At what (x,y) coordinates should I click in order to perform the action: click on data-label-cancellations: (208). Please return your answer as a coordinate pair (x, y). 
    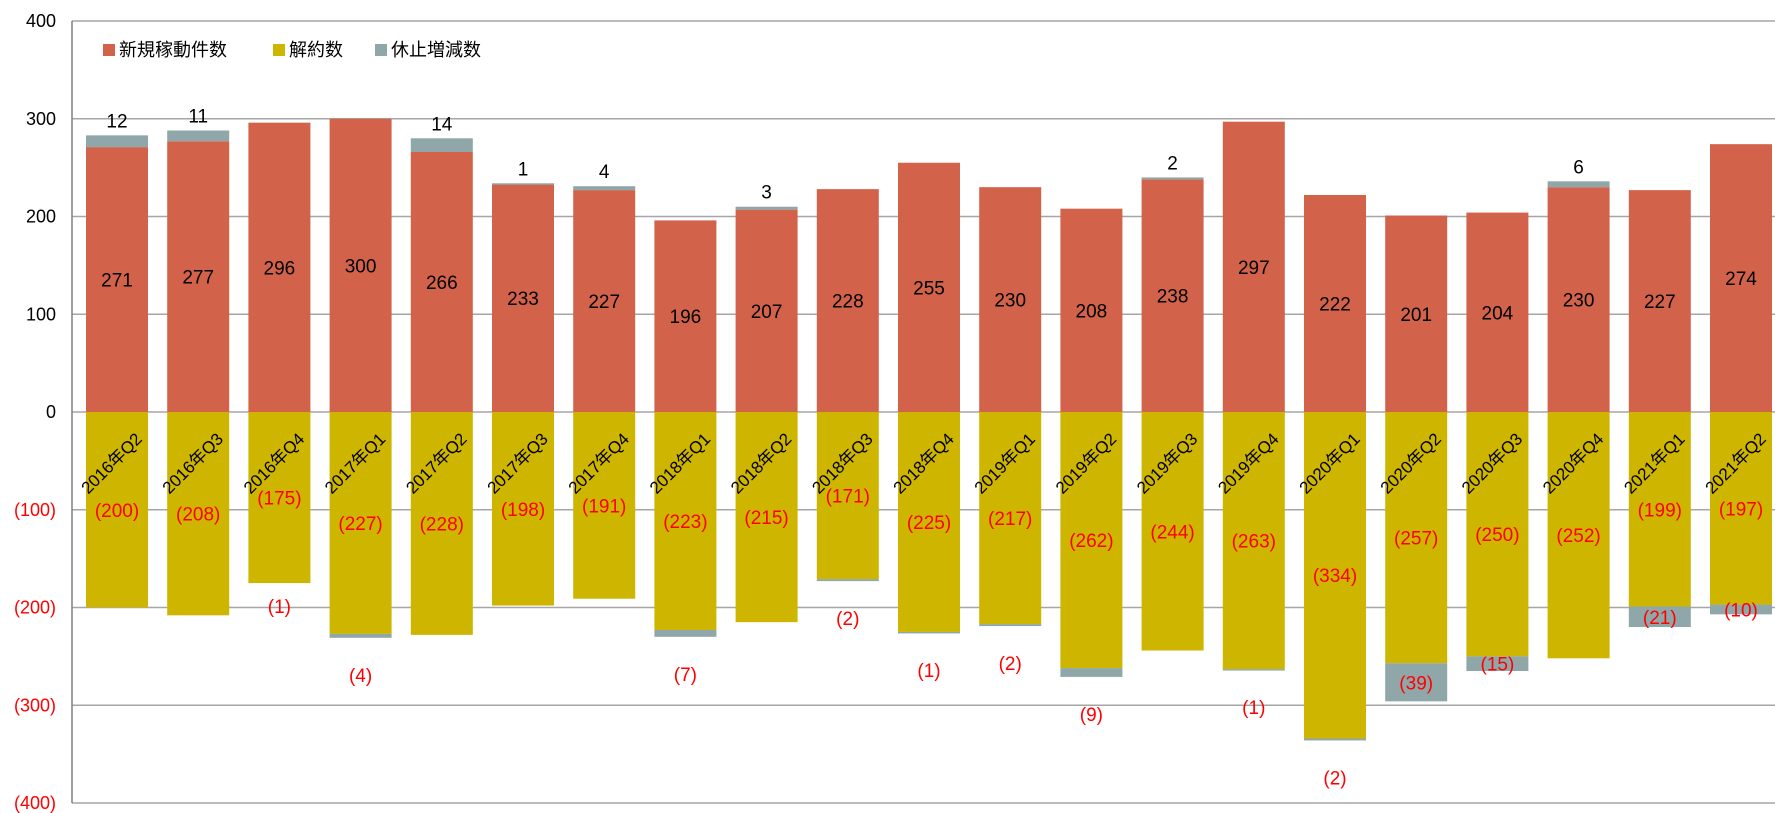
    Looking at the image, I should click on (198, 515).